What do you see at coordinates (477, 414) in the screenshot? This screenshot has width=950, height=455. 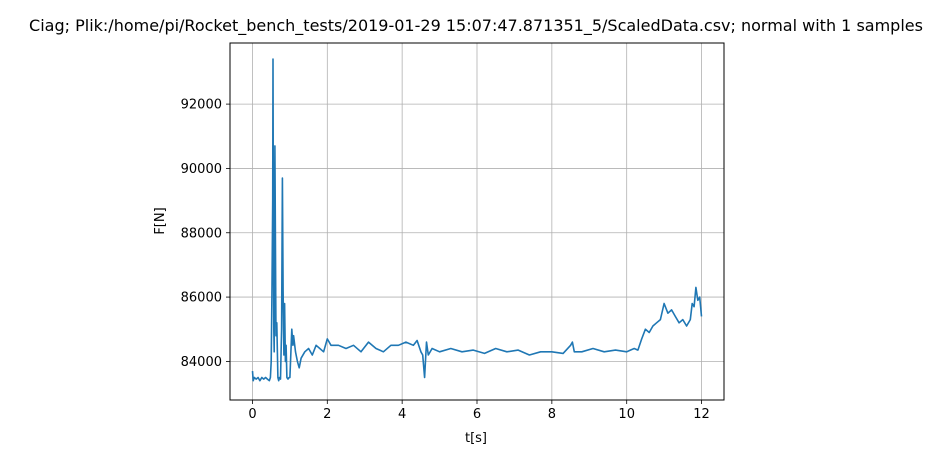 I see `x-tick-label: 6` at bounding box center [477, 414].